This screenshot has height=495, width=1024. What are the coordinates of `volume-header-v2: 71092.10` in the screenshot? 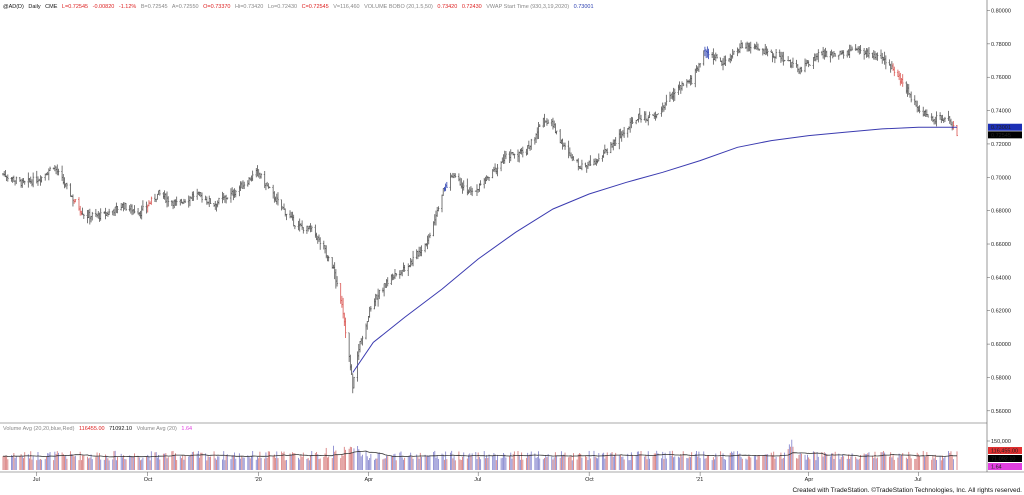 It's located at (120, 429).